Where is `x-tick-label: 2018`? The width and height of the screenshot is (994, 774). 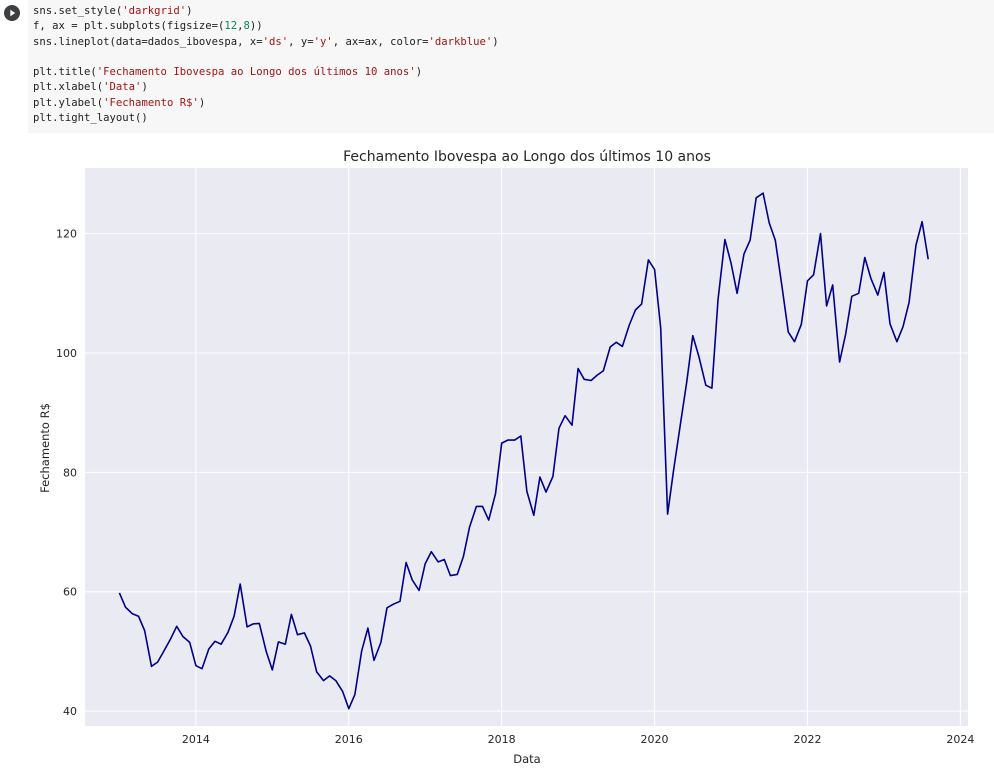
x-tick-label: 2018 is located at coordinates (502, 739).